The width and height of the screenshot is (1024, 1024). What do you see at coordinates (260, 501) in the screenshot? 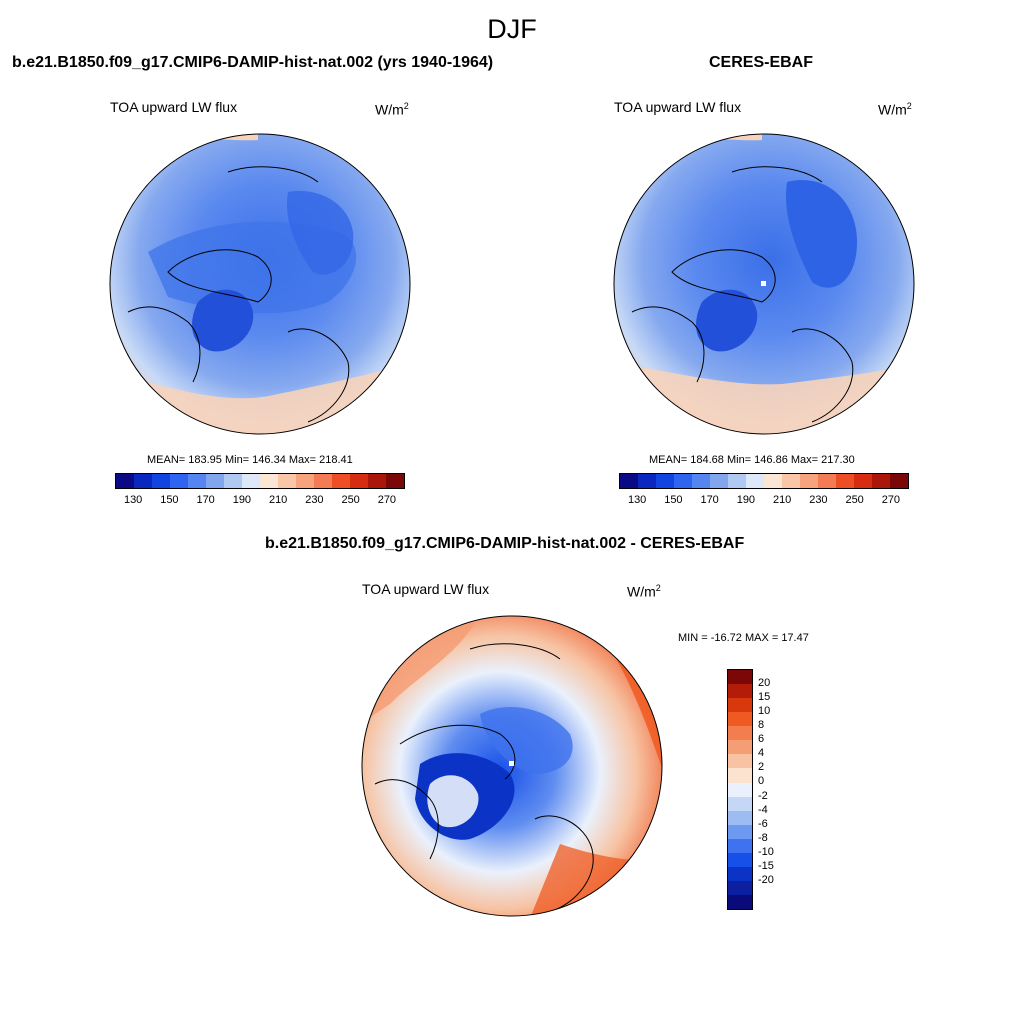
I see `panel1-colorbar-ticks: 130 150 170 190 210 230 250 270` at bounding box center [260, 501].